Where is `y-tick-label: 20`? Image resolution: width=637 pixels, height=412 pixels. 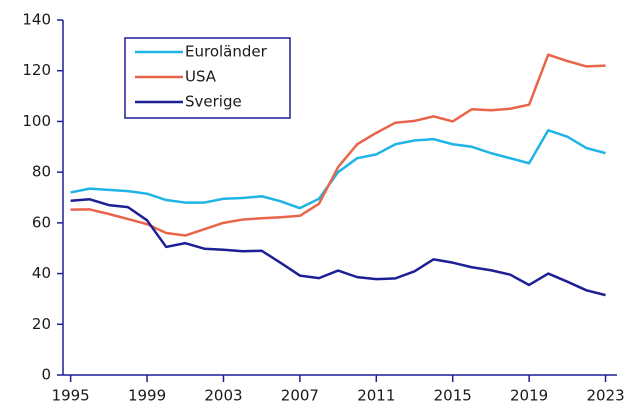 y-tick-label: 20 is located at coordinates (41, 324).